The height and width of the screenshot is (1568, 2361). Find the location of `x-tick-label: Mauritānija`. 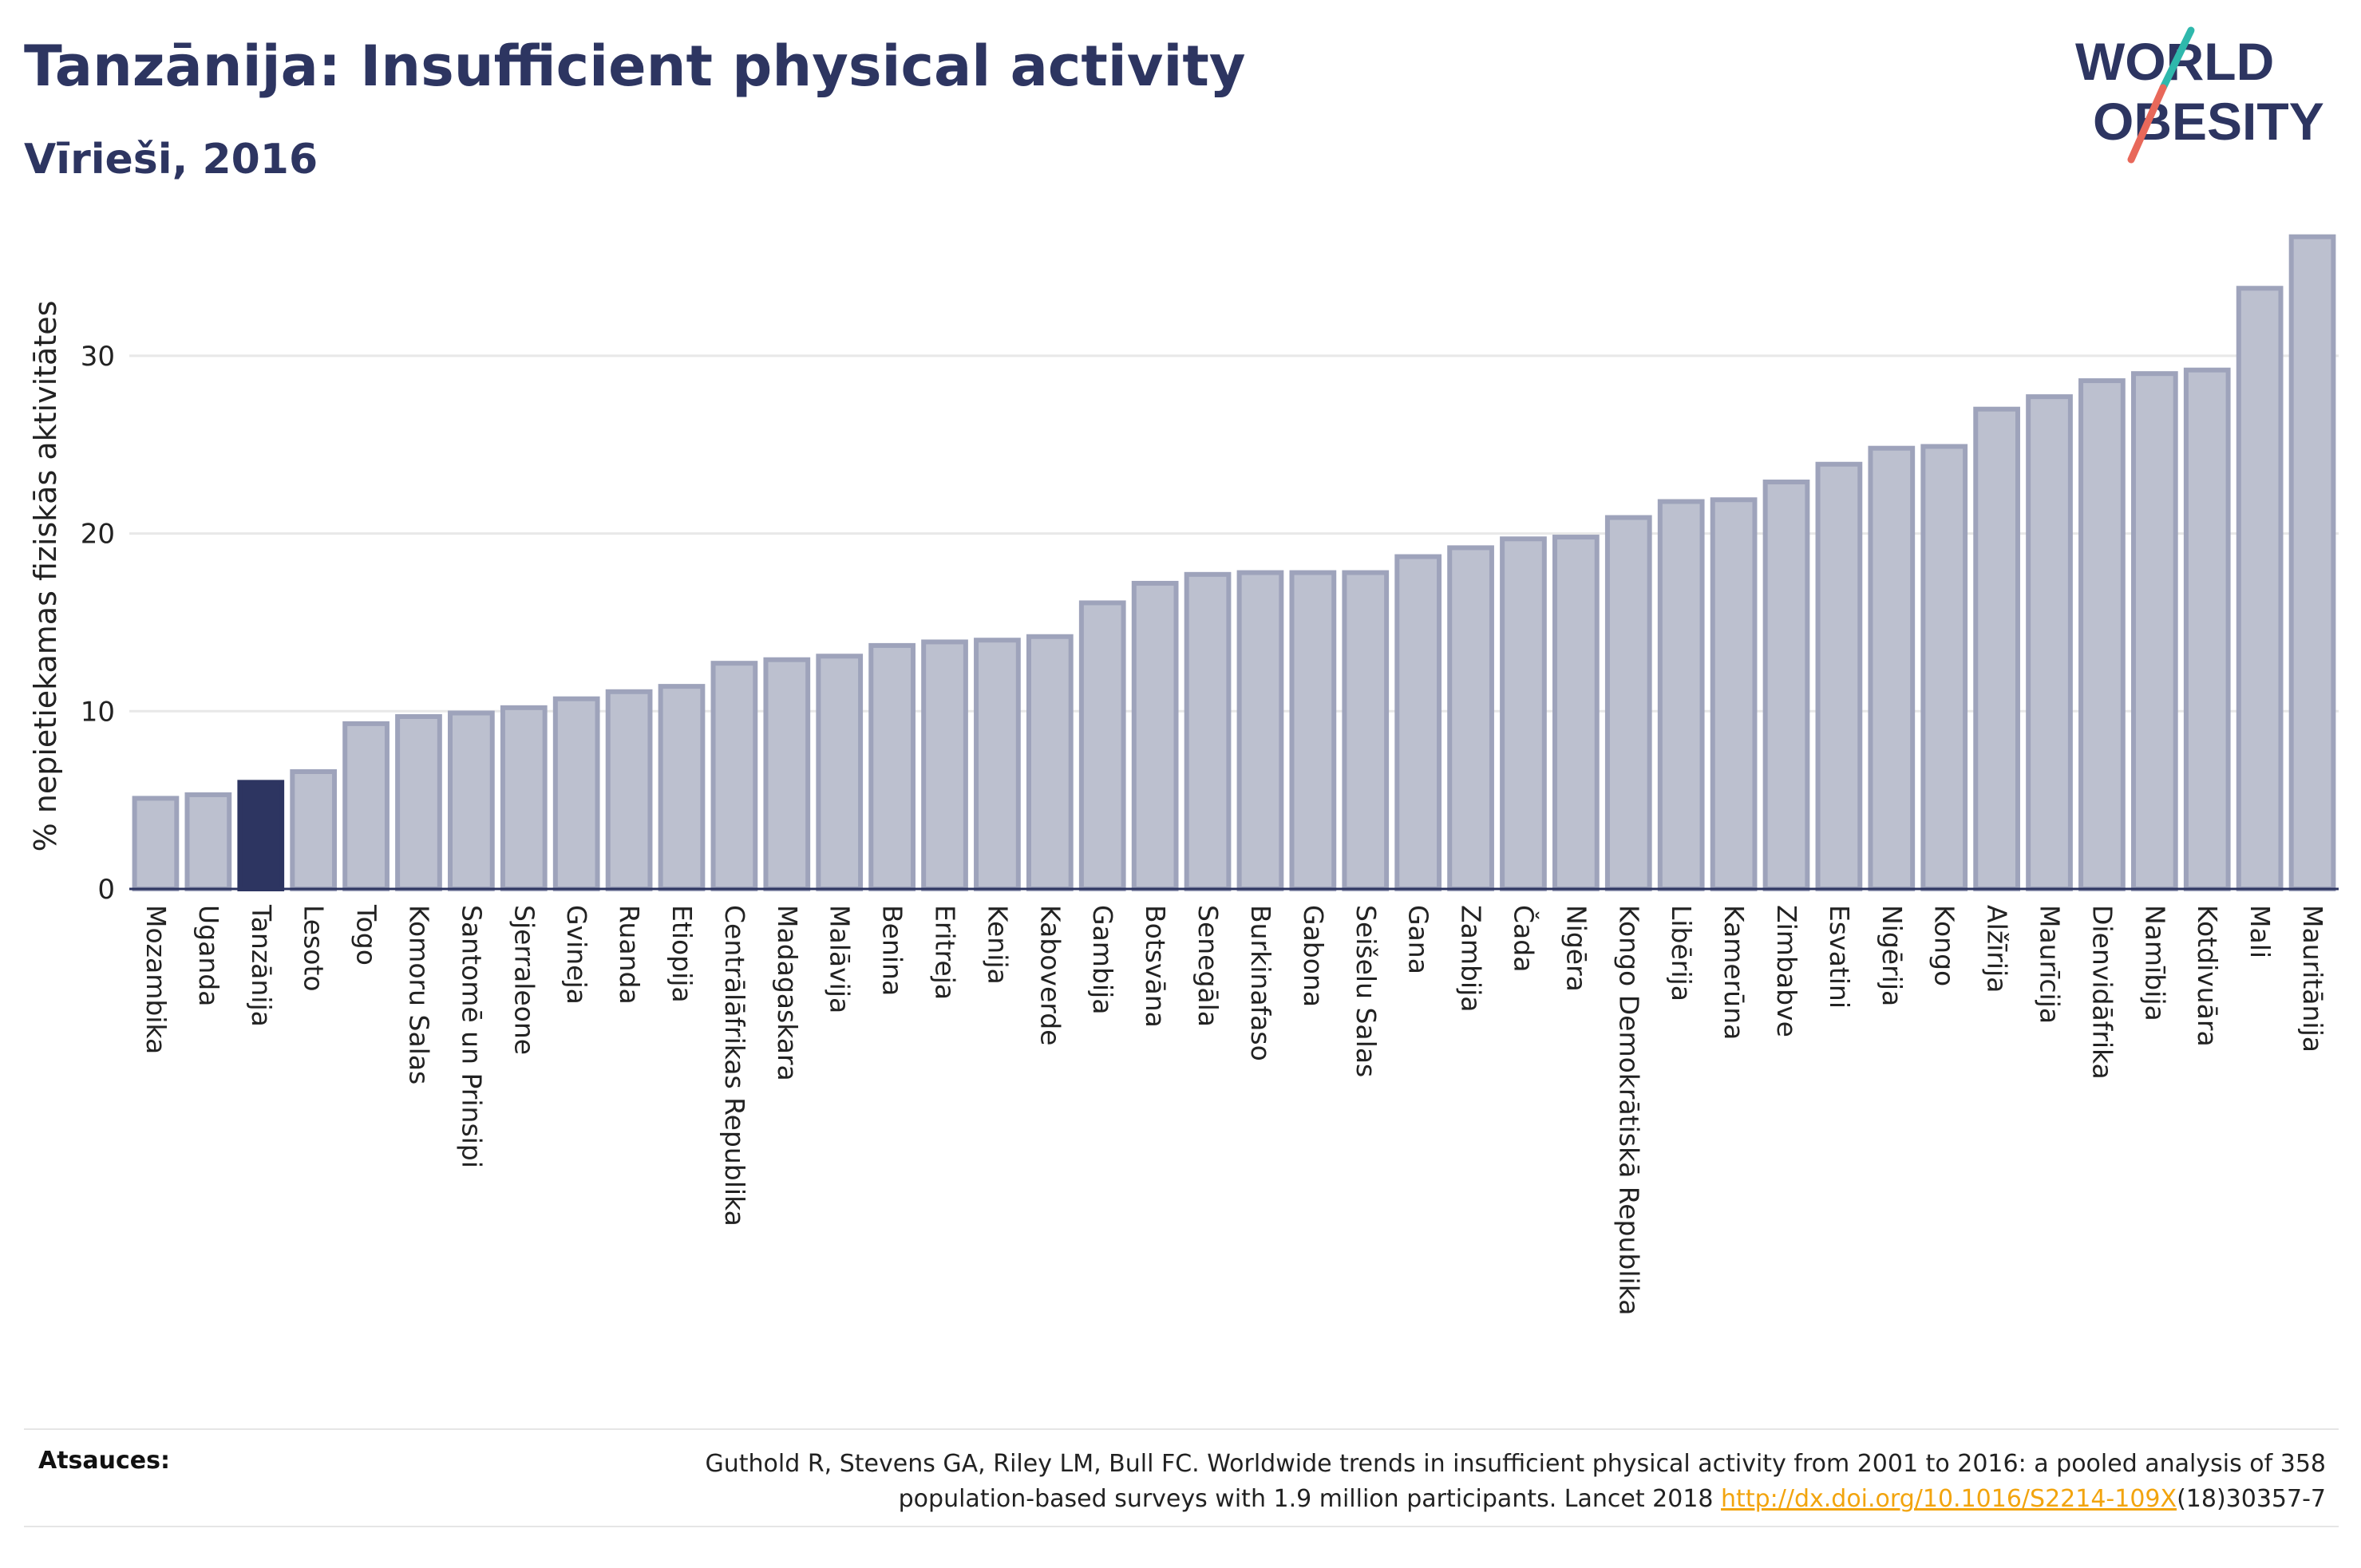

x-tick-label: Mauritānija is located at coordinates (2312, 979).